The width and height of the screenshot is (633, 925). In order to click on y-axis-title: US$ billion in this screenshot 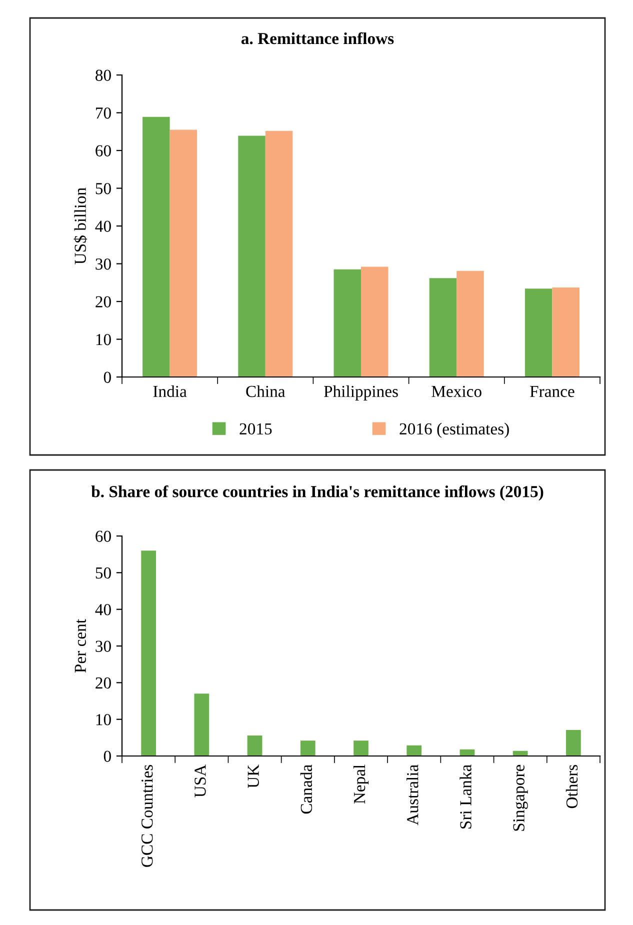, I will do `click(81, 226)`.